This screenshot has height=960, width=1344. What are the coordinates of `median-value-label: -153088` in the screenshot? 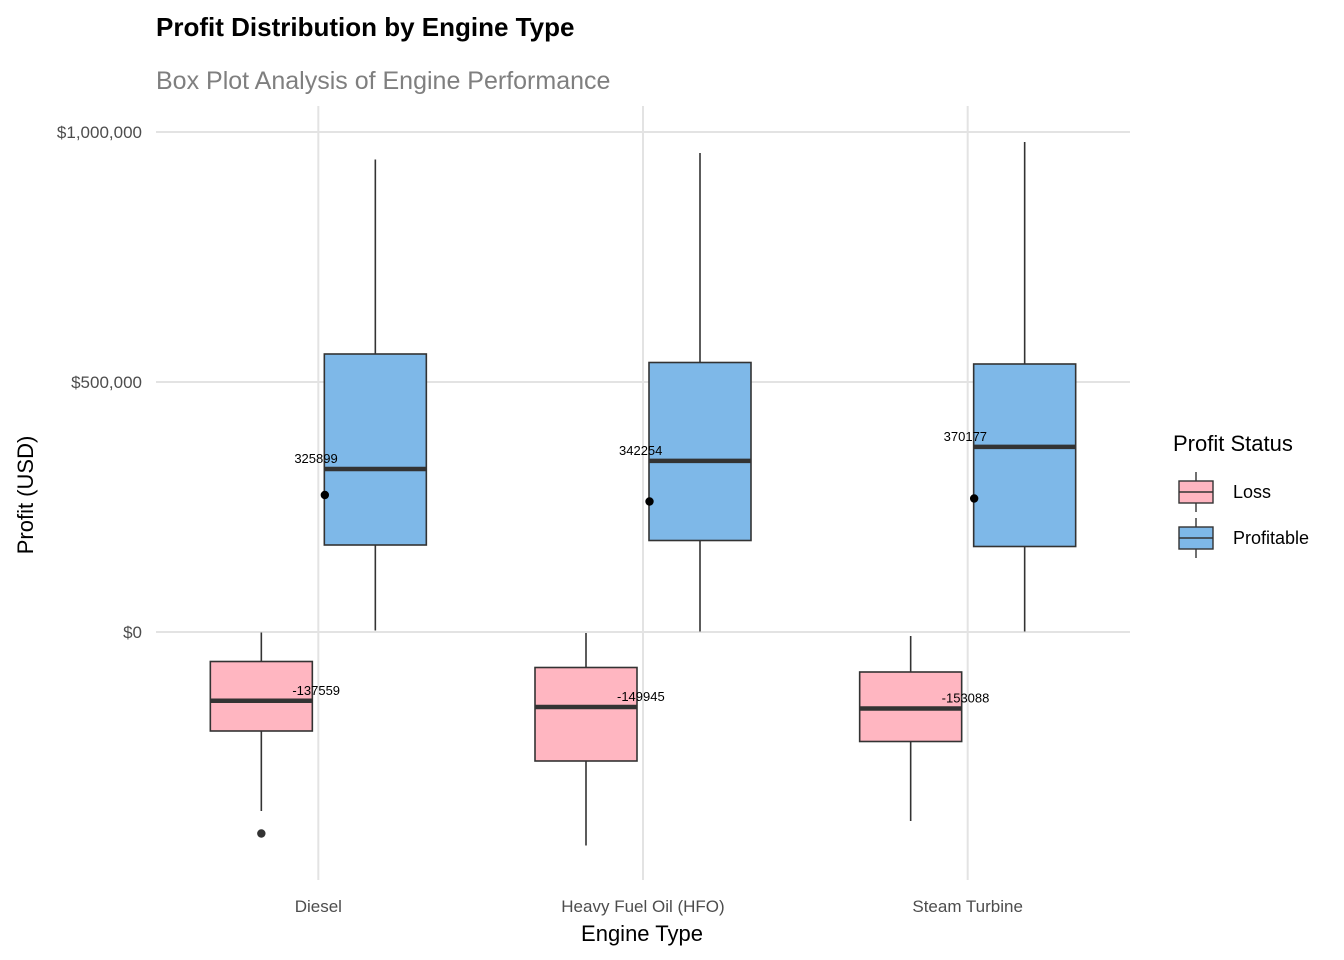 It's located at (966, 698).